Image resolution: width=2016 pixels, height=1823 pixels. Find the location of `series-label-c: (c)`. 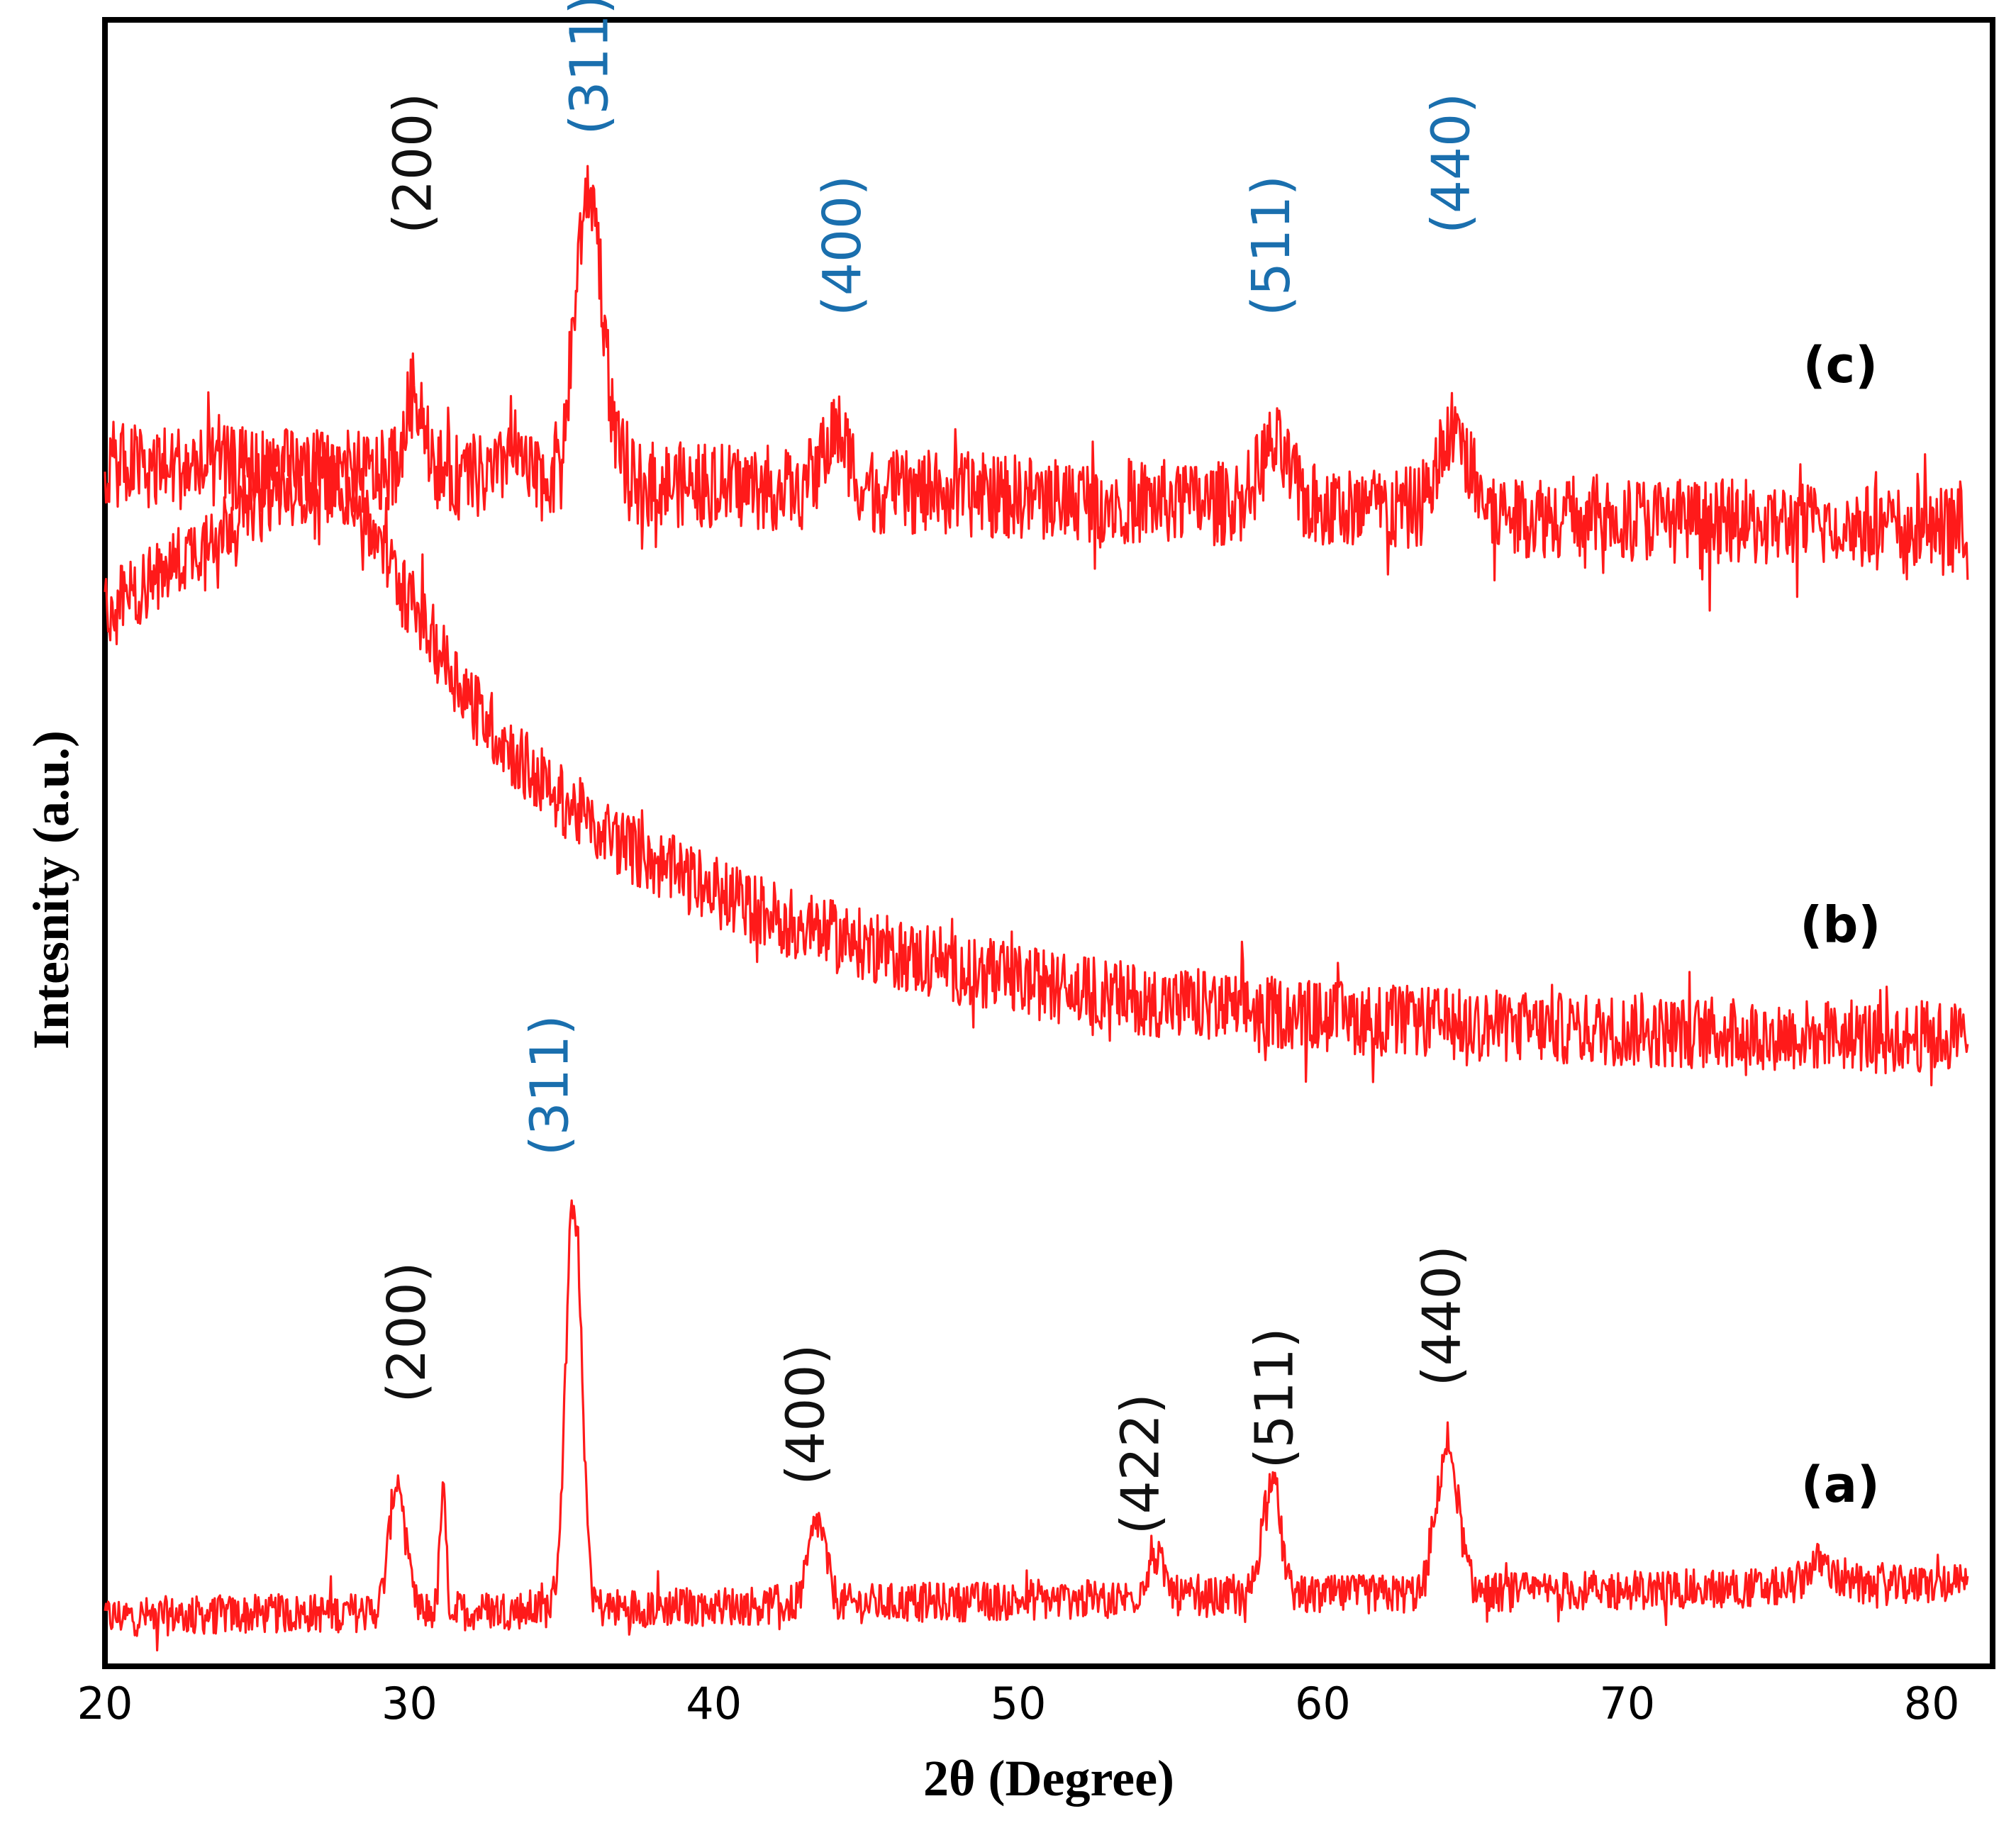

series-label-c: (c) is located at coordinates (1841, 365).